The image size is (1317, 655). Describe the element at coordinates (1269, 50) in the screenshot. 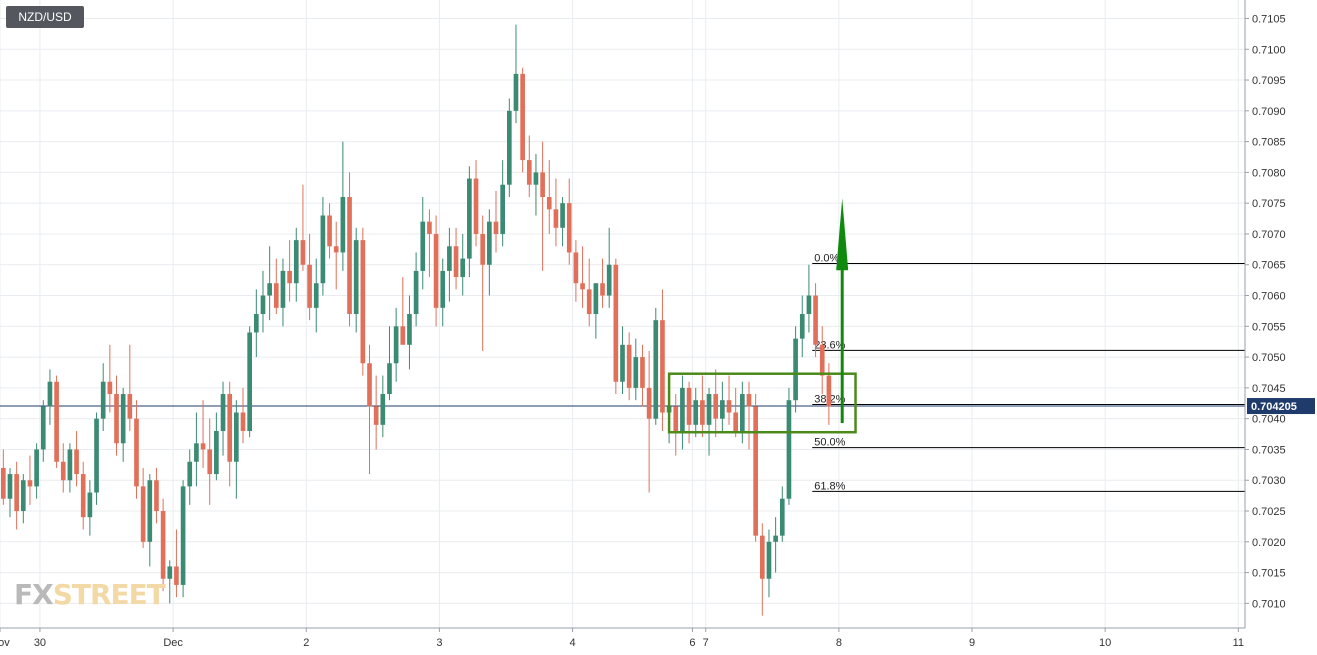

I see `y-tick-label: 0.7100` at that location.